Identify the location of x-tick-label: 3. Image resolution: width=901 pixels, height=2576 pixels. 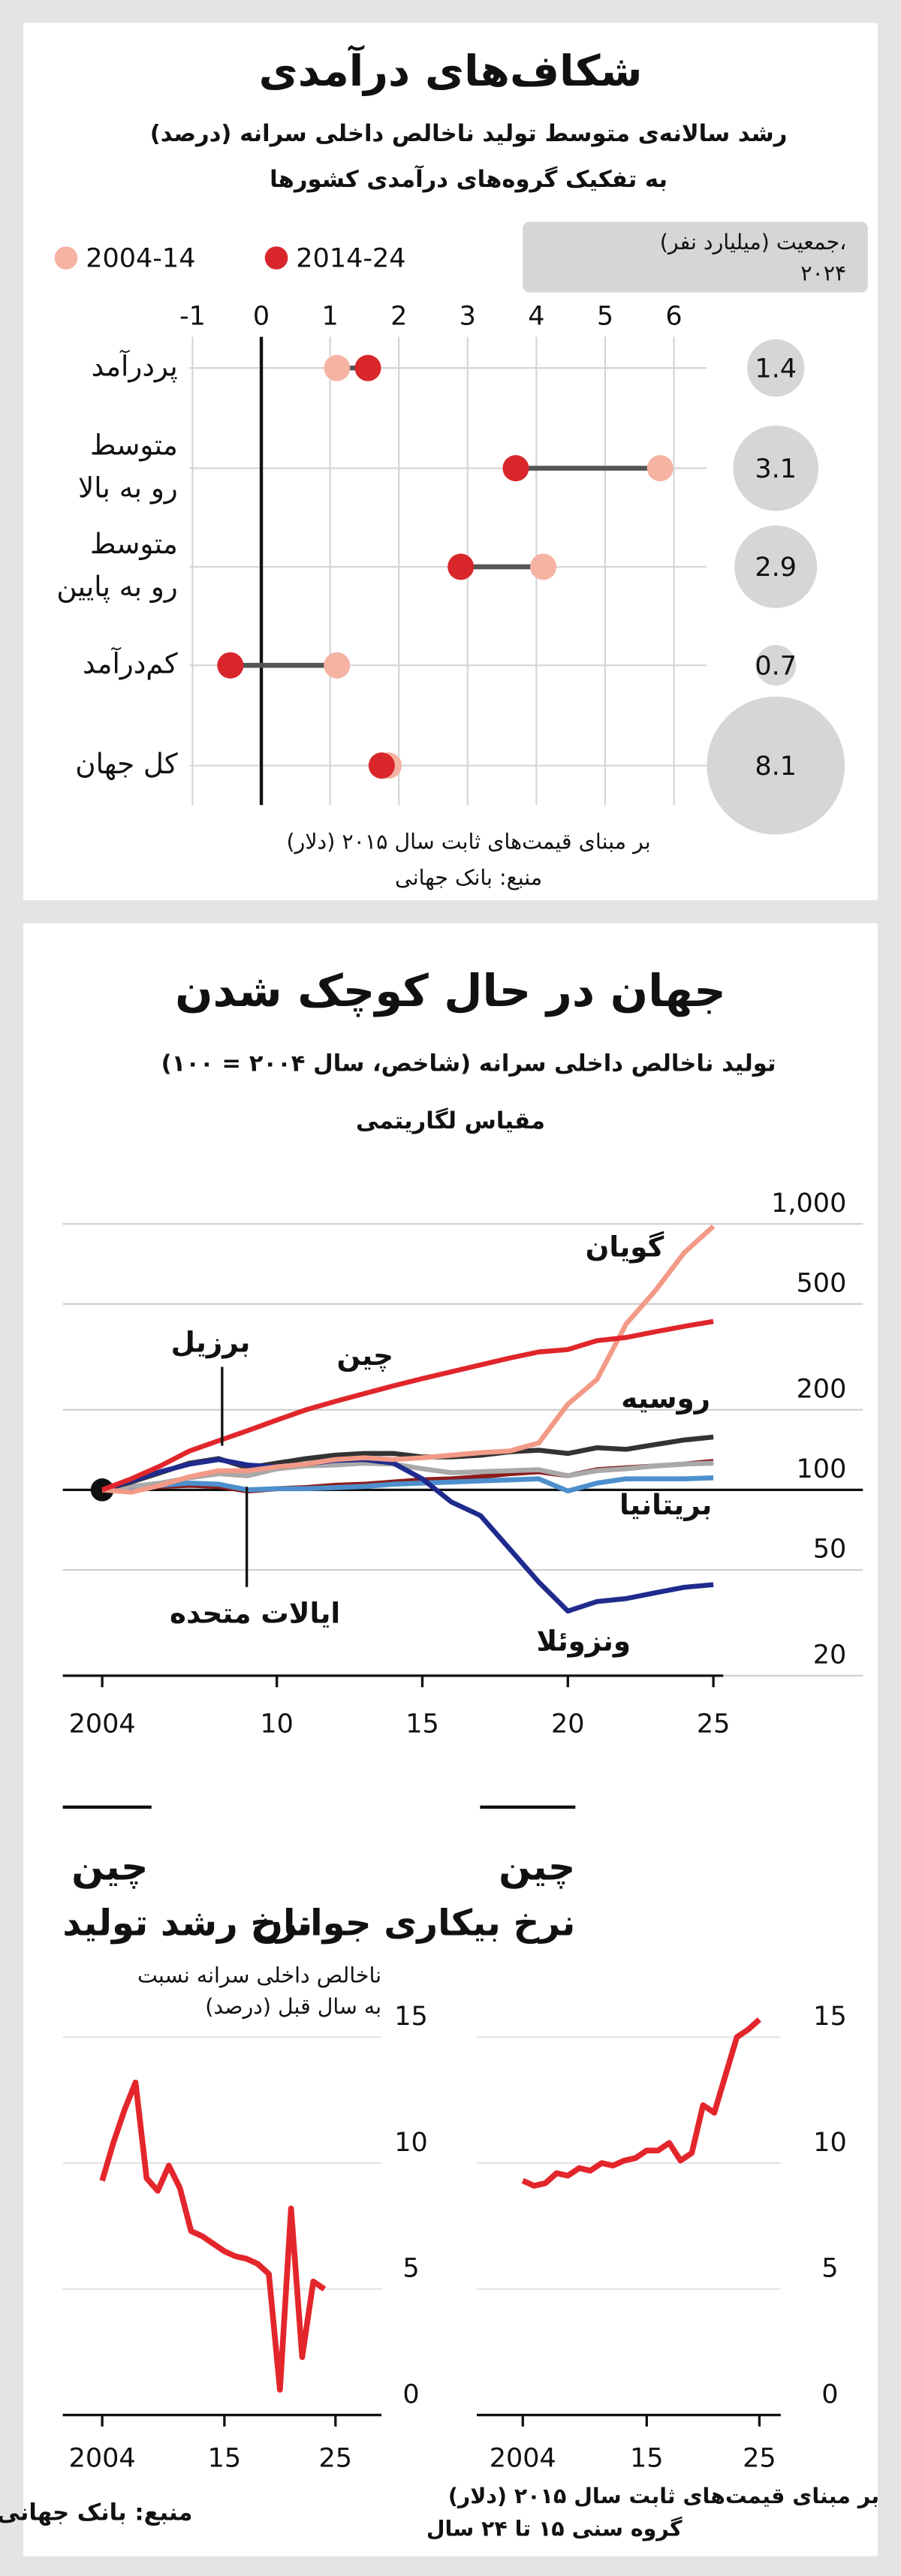
(468, 316).